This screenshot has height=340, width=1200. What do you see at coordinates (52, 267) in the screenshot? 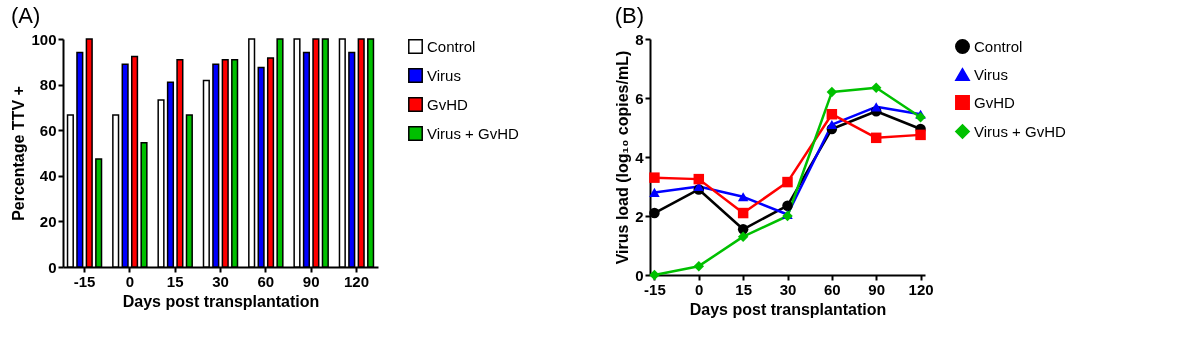
I see `y-tick-label: 0` at bounding box center [52, 267].